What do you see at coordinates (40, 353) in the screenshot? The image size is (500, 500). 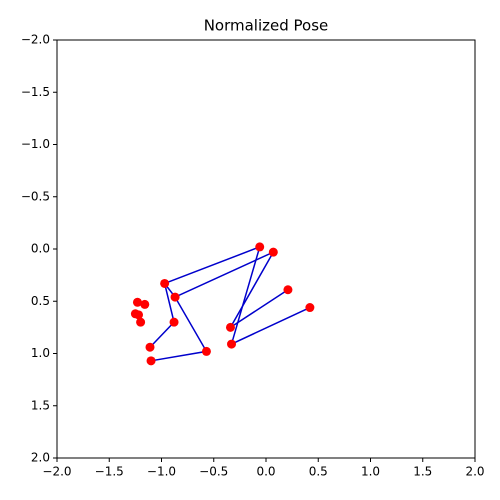 I see `y-tick-label: 1.0` at bounding box center [40, 353].